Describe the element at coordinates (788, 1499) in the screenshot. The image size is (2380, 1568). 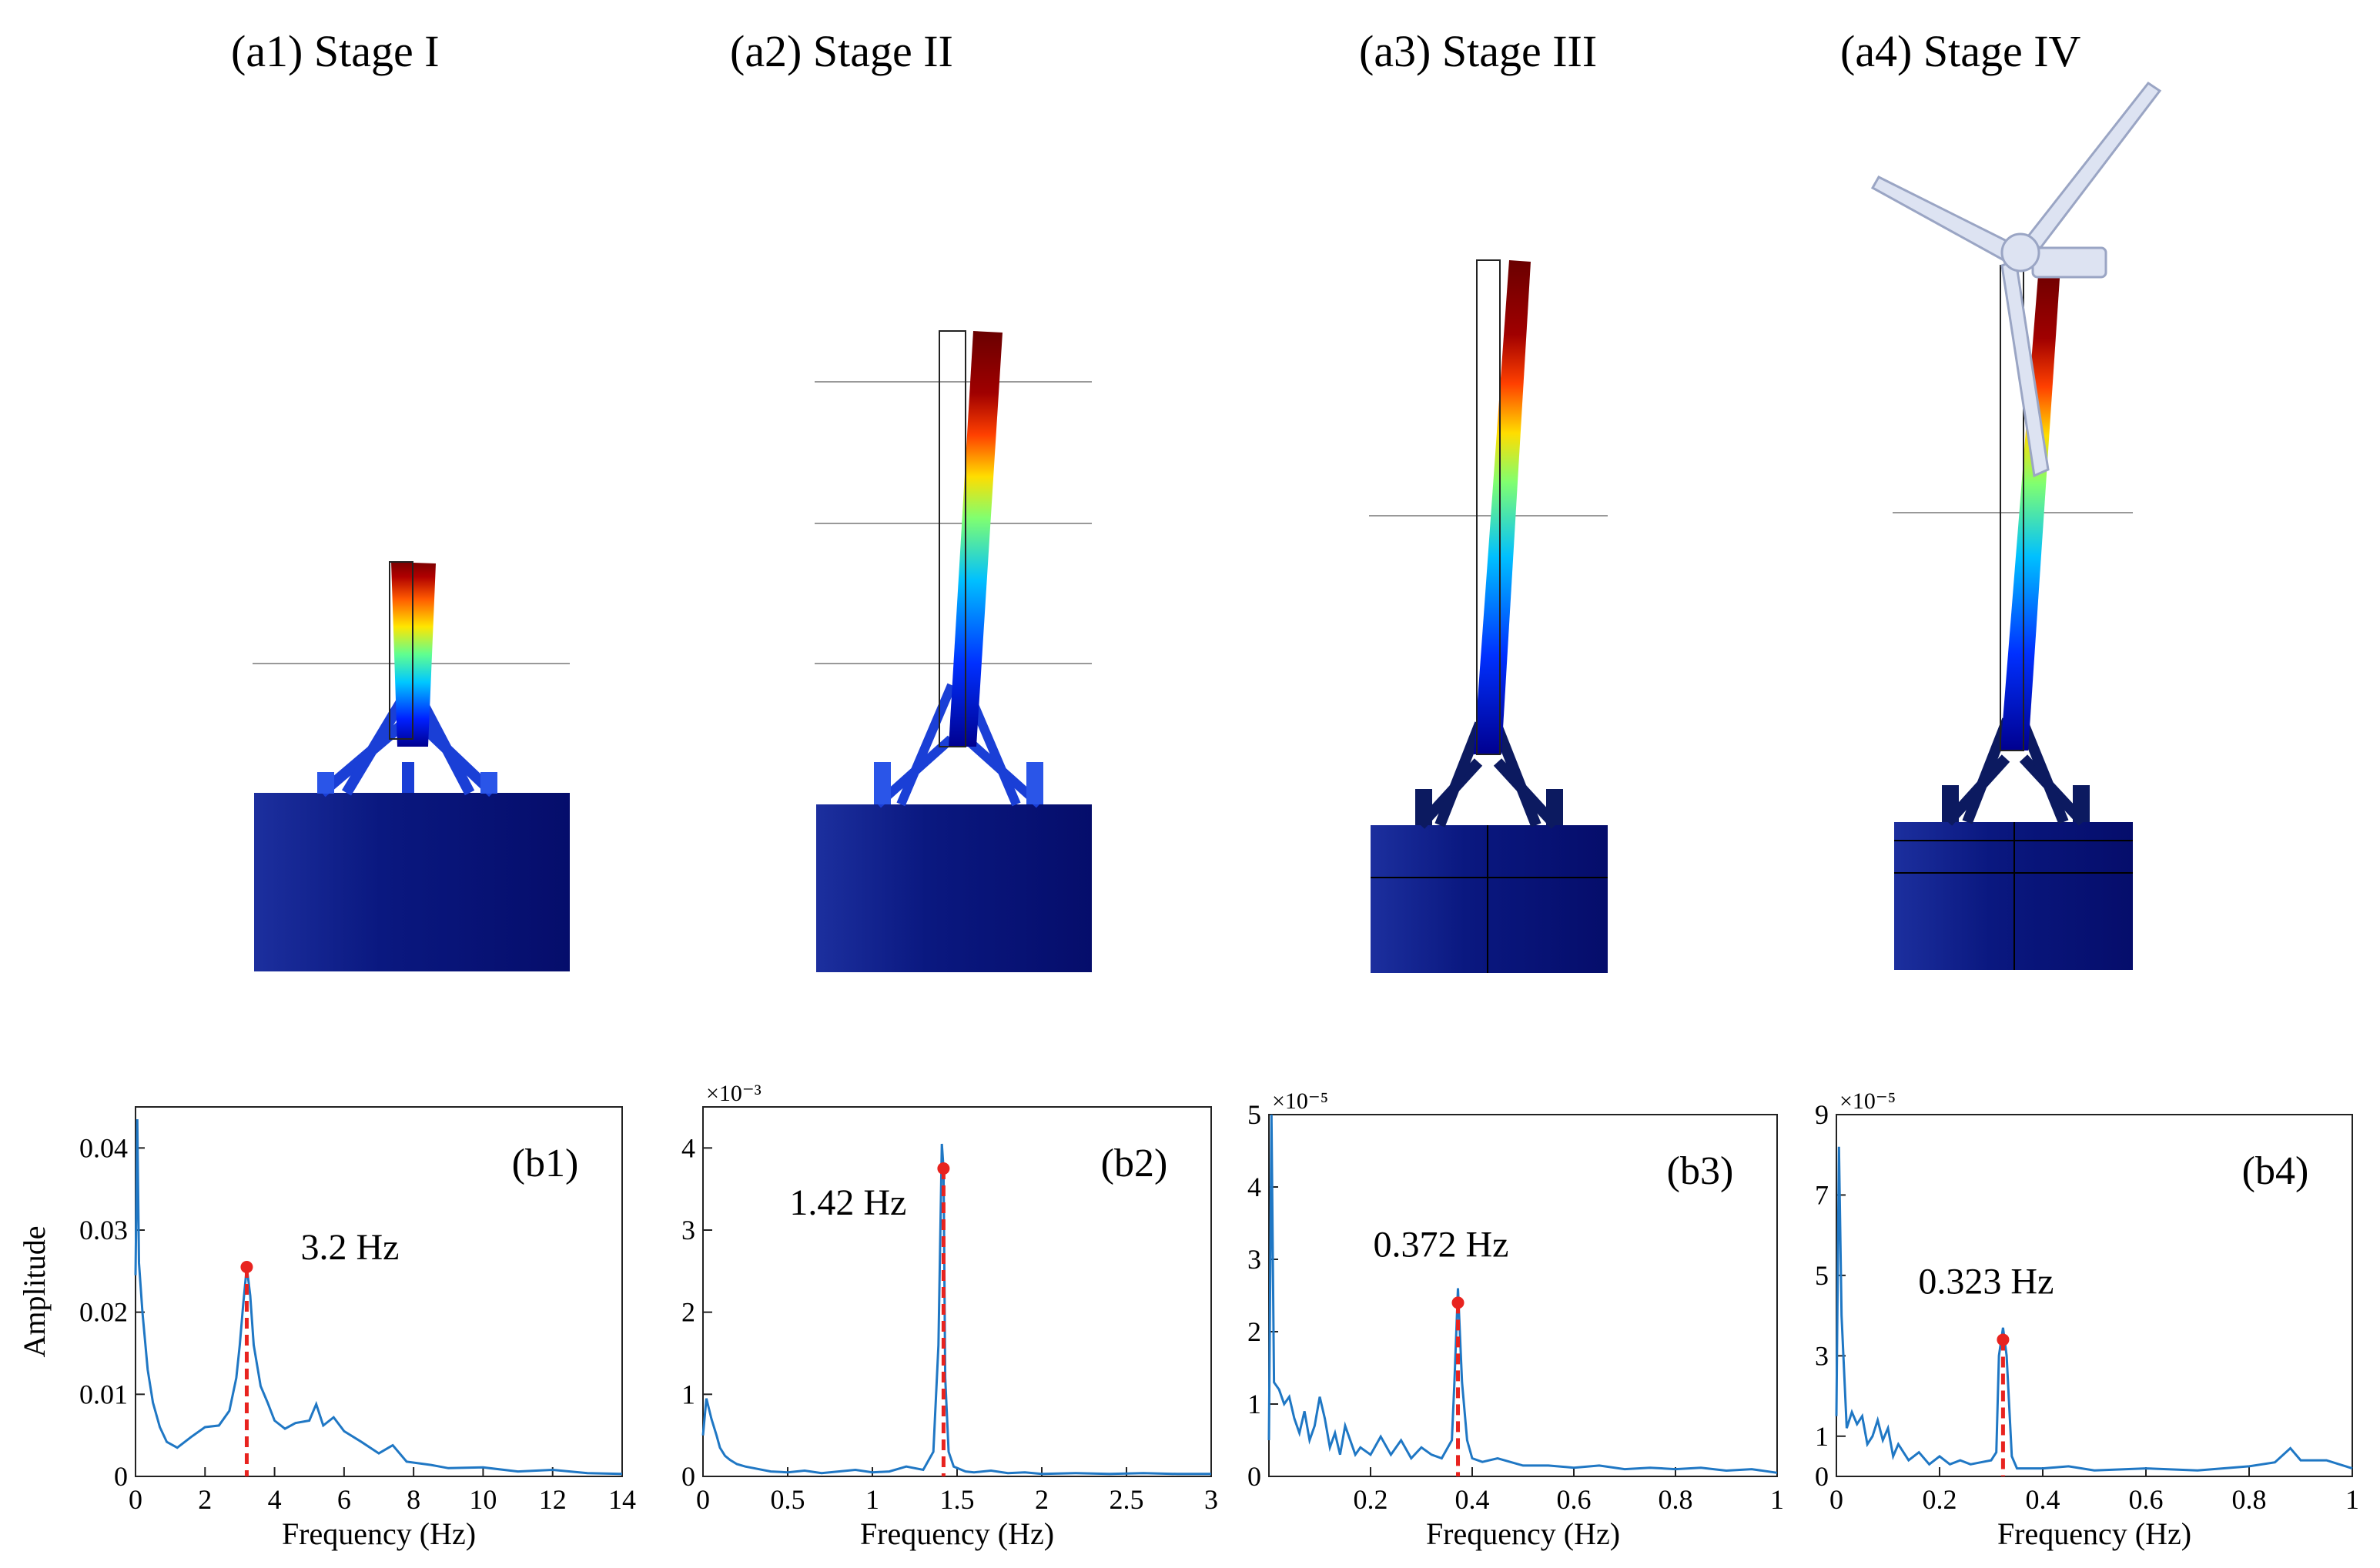
I see `x-tick-label: 0.5` at that location.